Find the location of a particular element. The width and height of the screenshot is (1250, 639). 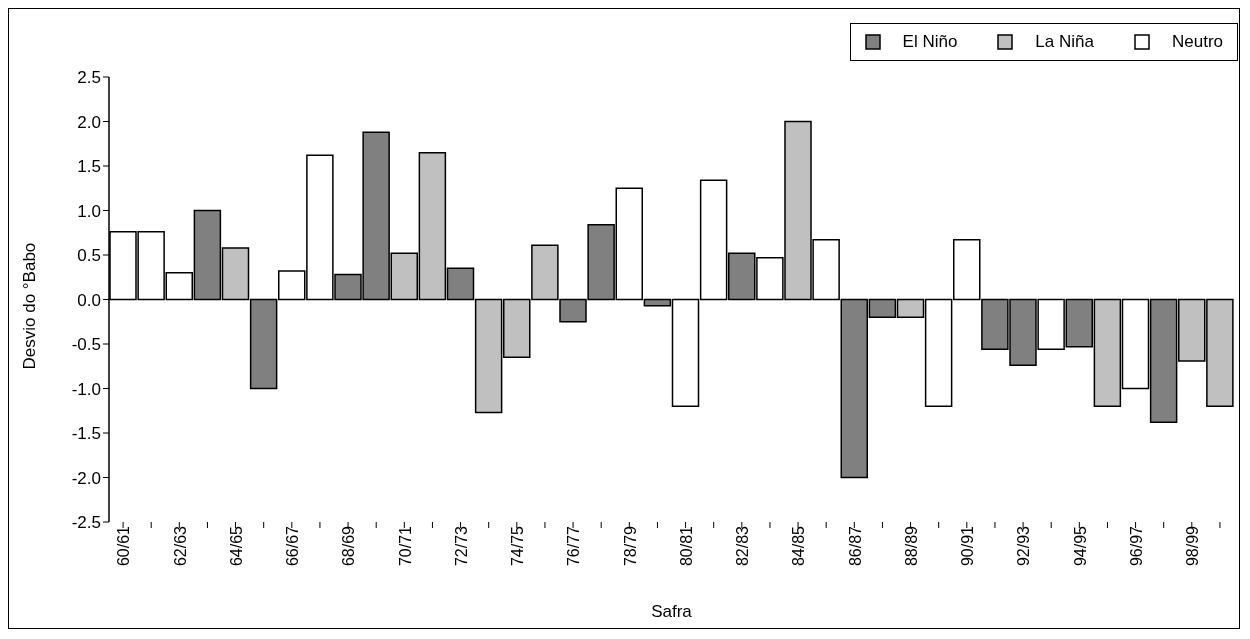

x-tick-label: 88/89 is located at coordinates (911, 546).